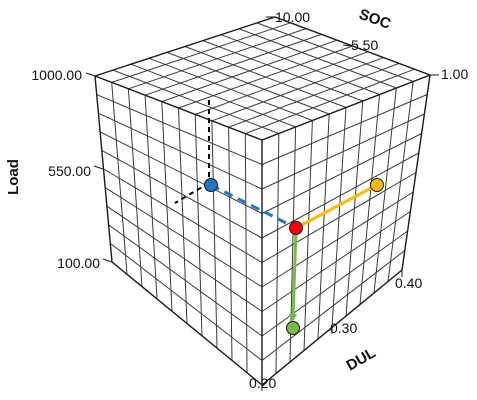 The height and width of the screenshot is (400, 477). Describe the element at coordinates (361, 359) in the screenshot. I see `dul-axis-title: DUL` at that location.